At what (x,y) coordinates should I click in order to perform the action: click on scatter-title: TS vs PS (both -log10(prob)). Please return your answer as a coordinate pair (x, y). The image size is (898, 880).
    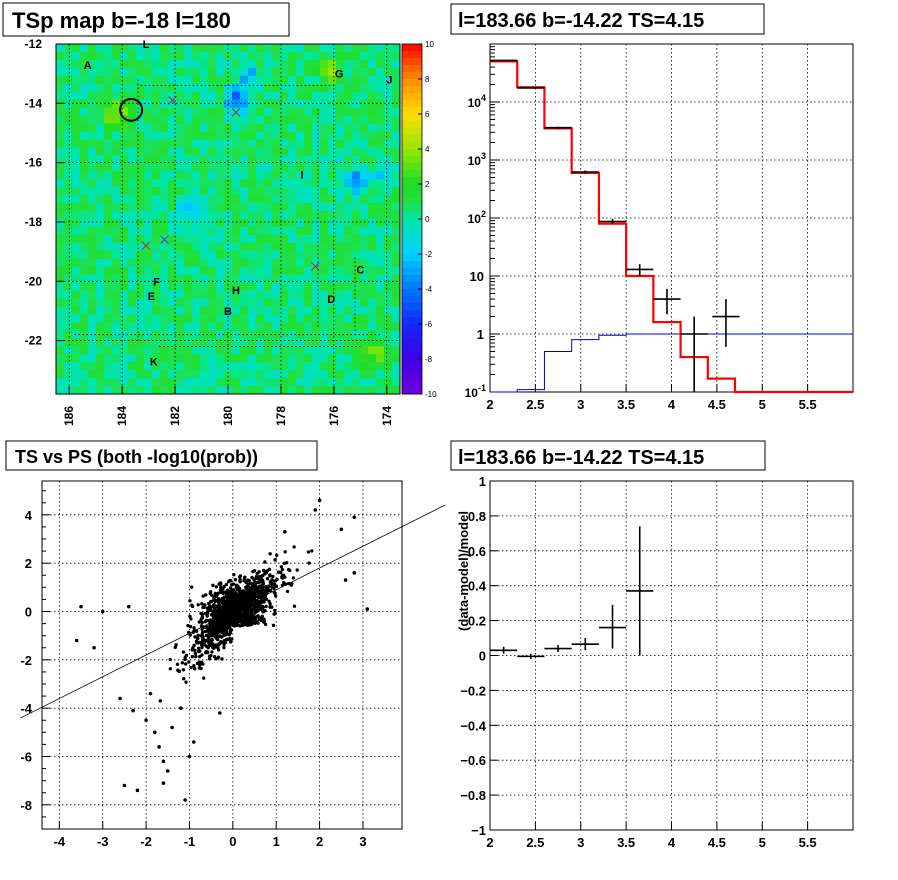
    Looking at the image, I should click on (136, 457).